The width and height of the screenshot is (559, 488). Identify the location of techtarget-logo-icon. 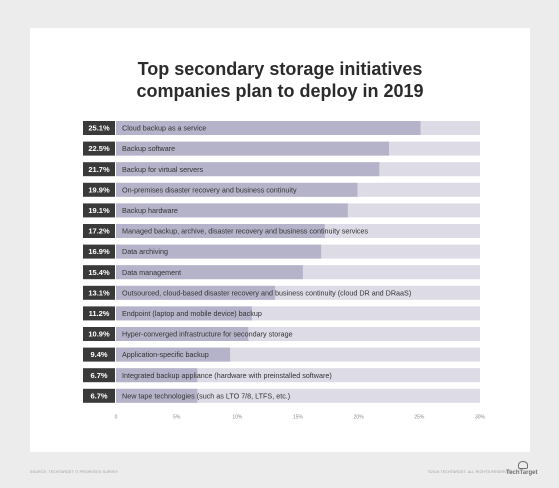
(523, 465).